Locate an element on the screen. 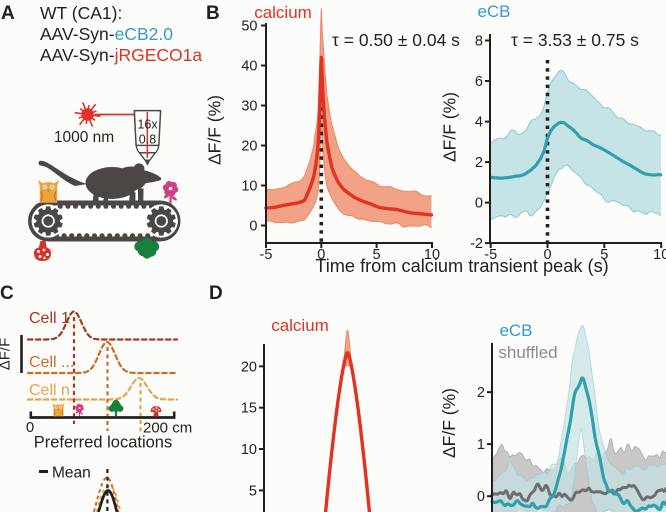  svg-text: 15 is located at coordinates (249, 409).